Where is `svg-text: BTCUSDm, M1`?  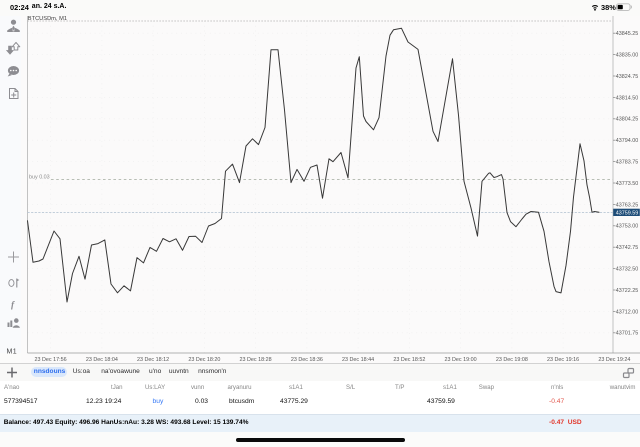
svg-text: BTCUSDm, M1 is located at coordinates (47, 19).